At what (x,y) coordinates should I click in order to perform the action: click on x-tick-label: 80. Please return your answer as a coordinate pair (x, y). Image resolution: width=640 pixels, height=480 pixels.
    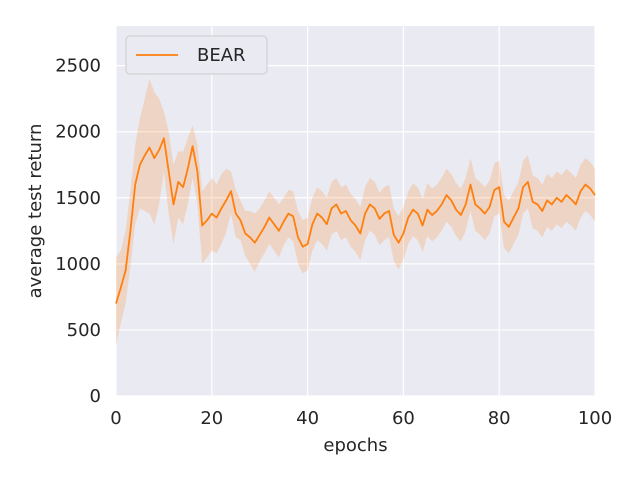
    Looking at the image, I should click on (499, 418).